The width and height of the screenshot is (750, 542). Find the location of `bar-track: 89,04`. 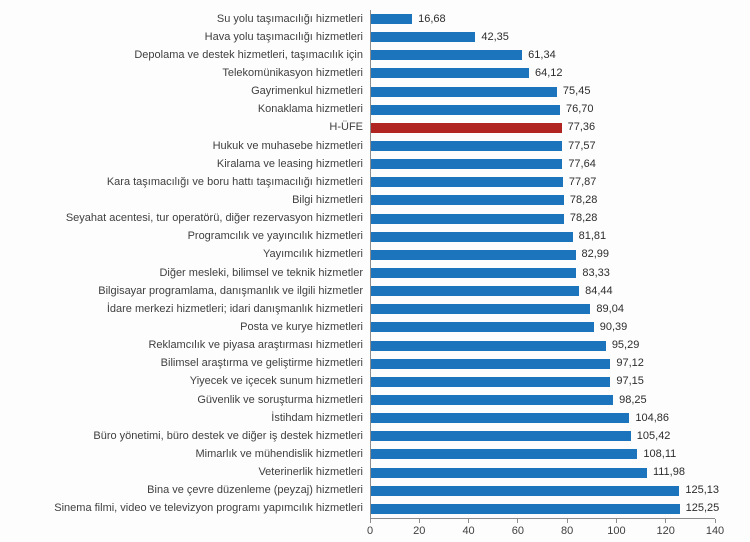

bar-track: 89,04 is located at coordinates (543, 309).